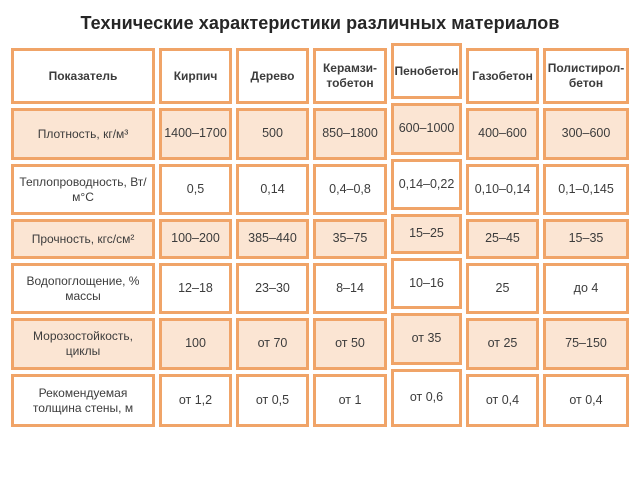 The height and width of the screenshot is (480, 640). What do you see at coordinates (83, 76) in the screenshot?
I see `column-header-1: Показатель` at bounding box center [83, 76].